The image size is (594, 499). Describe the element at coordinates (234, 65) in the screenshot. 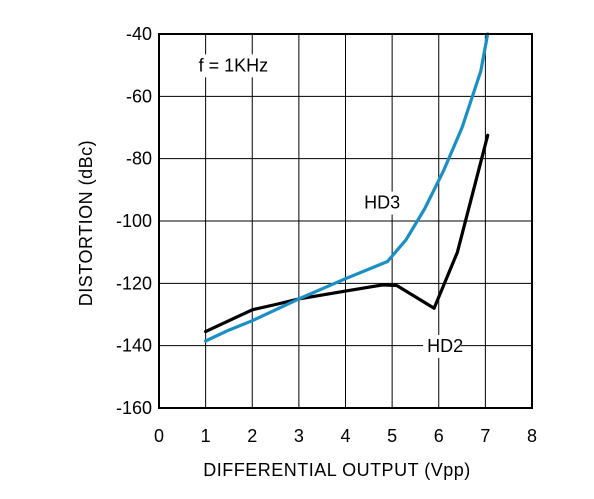

I see `annotation-label: f = 1KHz` at that location.